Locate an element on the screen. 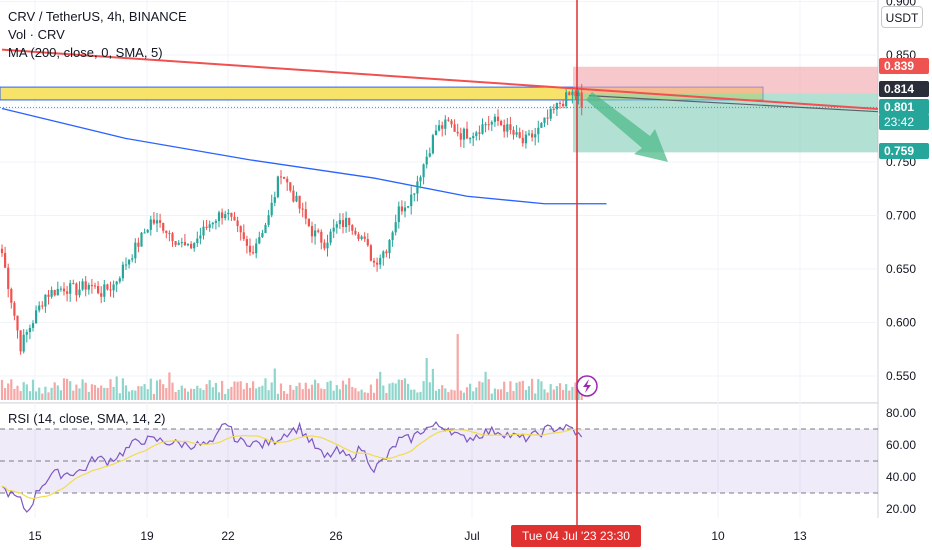 This screenshot has height=550, width=932. volume-legend: Vol · CRV is located at coordinates (36, 34).